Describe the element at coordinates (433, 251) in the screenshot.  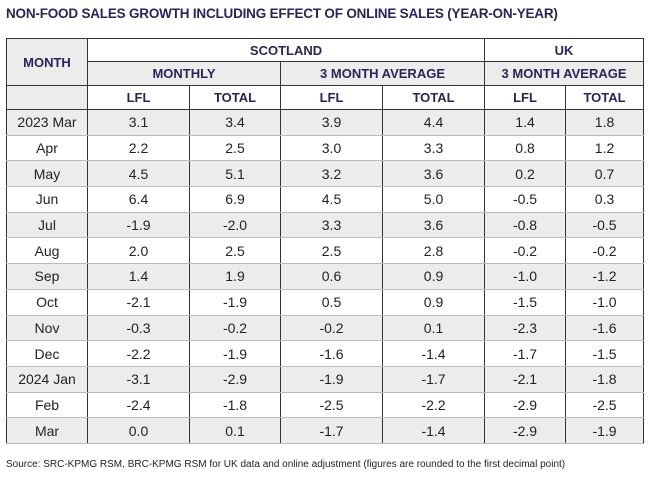
I see `scotland-3m-total: 2.8` at that location.